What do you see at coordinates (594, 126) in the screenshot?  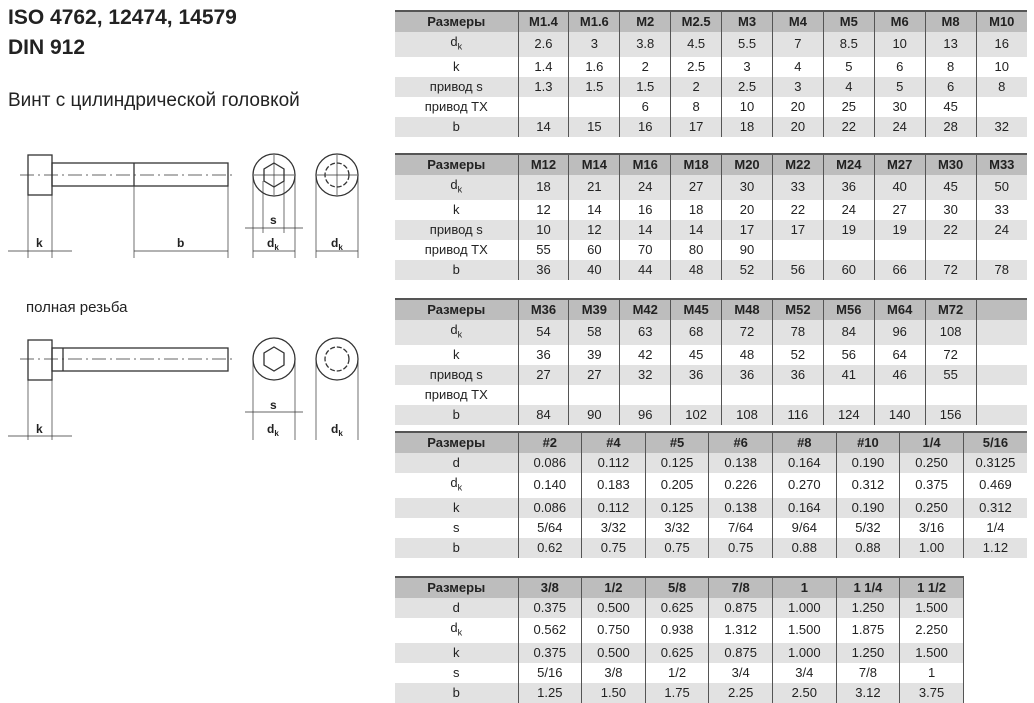 I see `table-cell: 15` at bounding box center [594, 126].